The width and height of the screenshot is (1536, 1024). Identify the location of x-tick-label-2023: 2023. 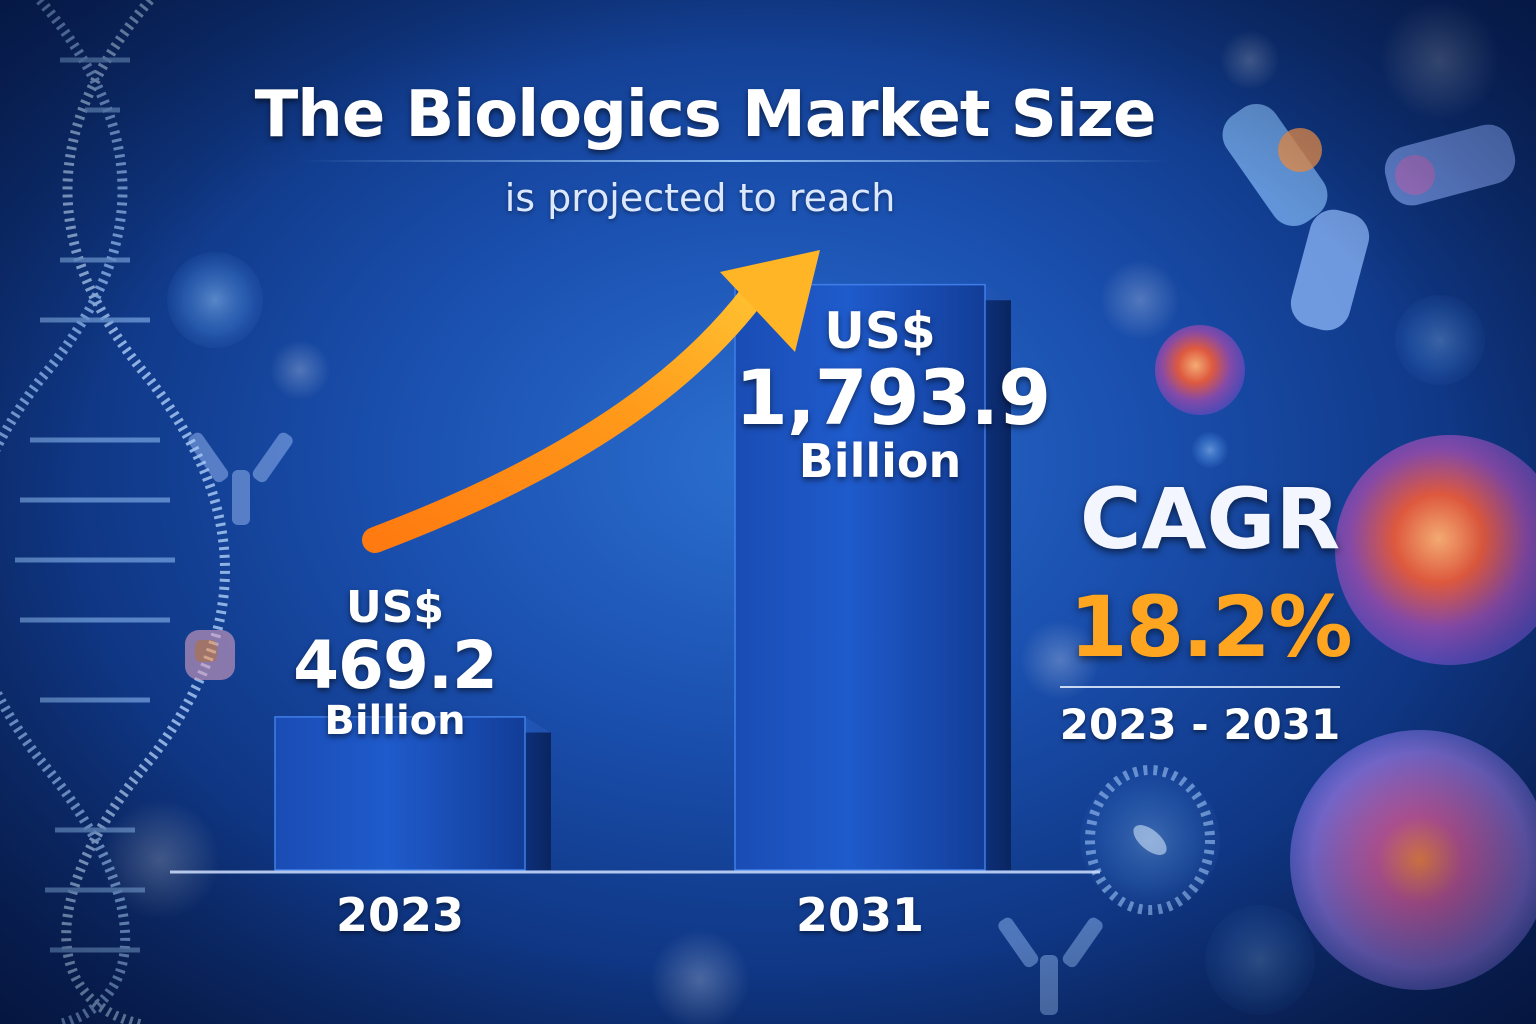
(400, 915).